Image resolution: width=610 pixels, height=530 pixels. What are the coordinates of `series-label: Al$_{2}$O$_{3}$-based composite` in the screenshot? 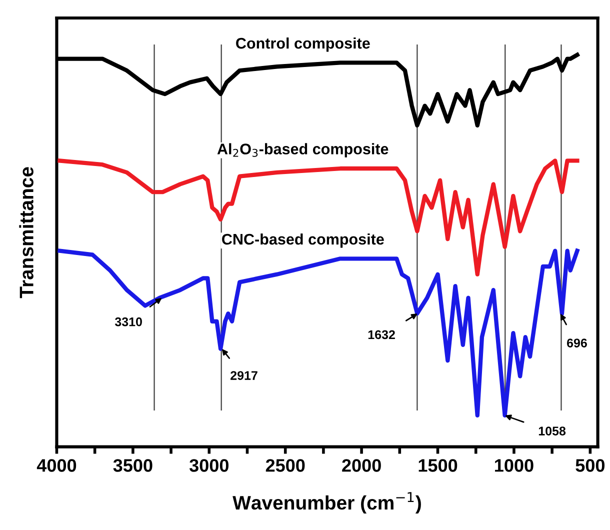 It's located at (302, 150).